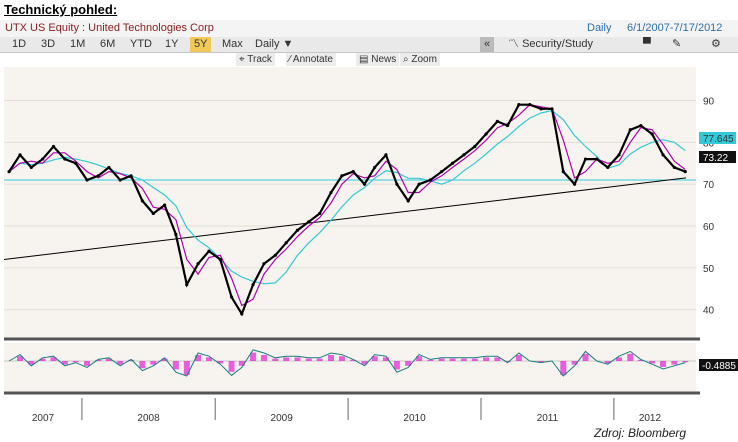 Image resolution: width=738 pixels, height=442 pixels. I want to click on period-3d-button: 3D, so click(48, 44).